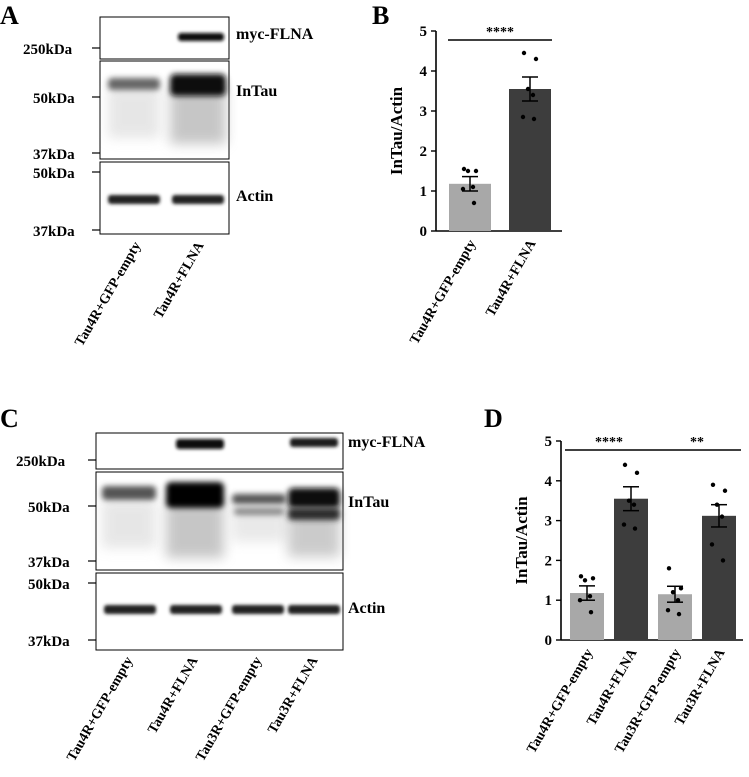  I want to click on panel-letter: A, so click(9, 15).